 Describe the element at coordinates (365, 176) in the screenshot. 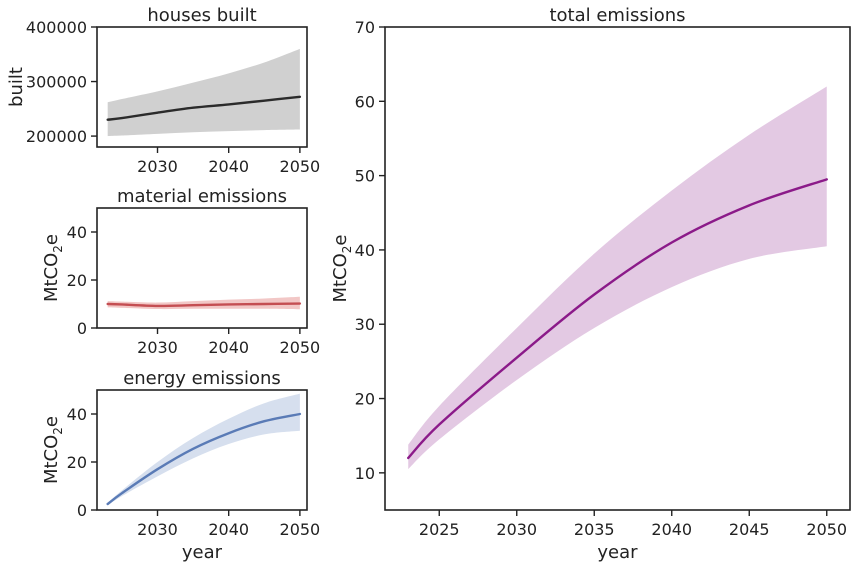

I see `y-tick-label: 50` at that location.